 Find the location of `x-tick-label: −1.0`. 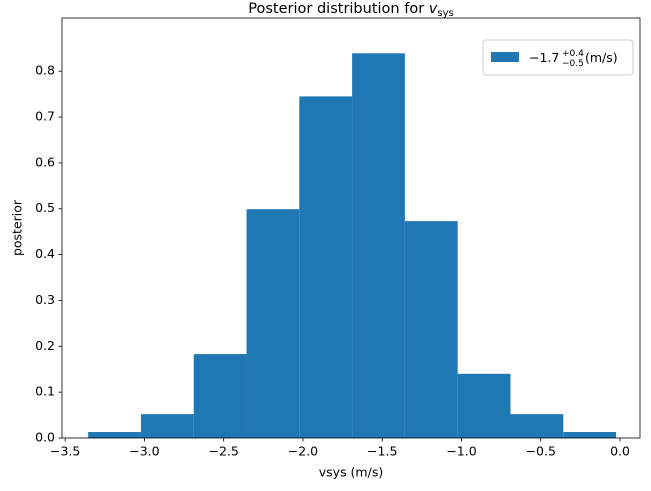

x-tick-label: −1.0 is located at coordinates (461, 451).